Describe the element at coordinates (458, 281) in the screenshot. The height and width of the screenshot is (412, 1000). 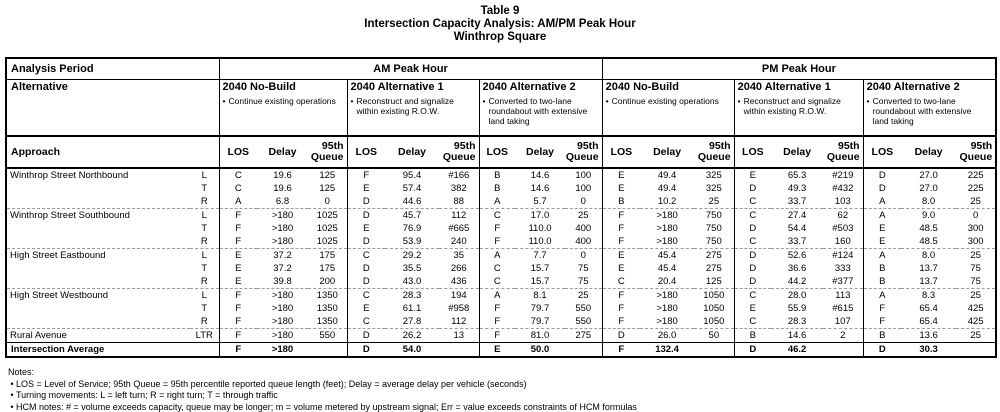
I see `queue-value: 436` at that location.